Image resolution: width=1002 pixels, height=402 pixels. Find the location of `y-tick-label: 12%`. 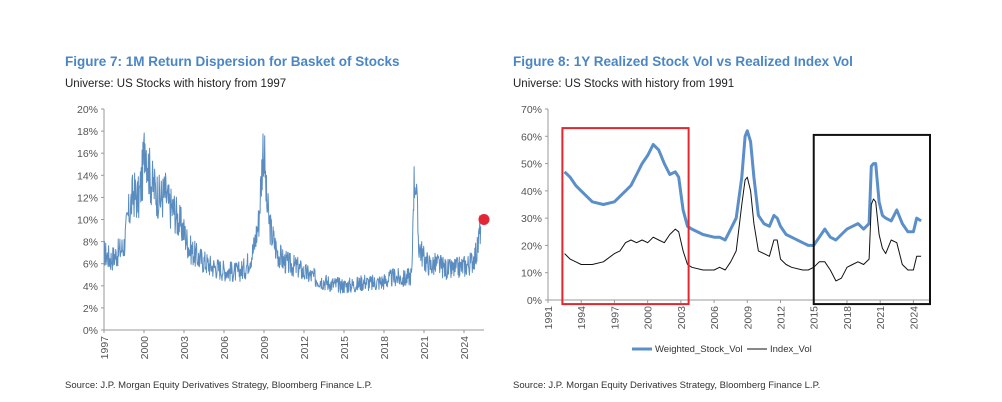

y-tick-label: 12% is located at coordinates (87, 198).